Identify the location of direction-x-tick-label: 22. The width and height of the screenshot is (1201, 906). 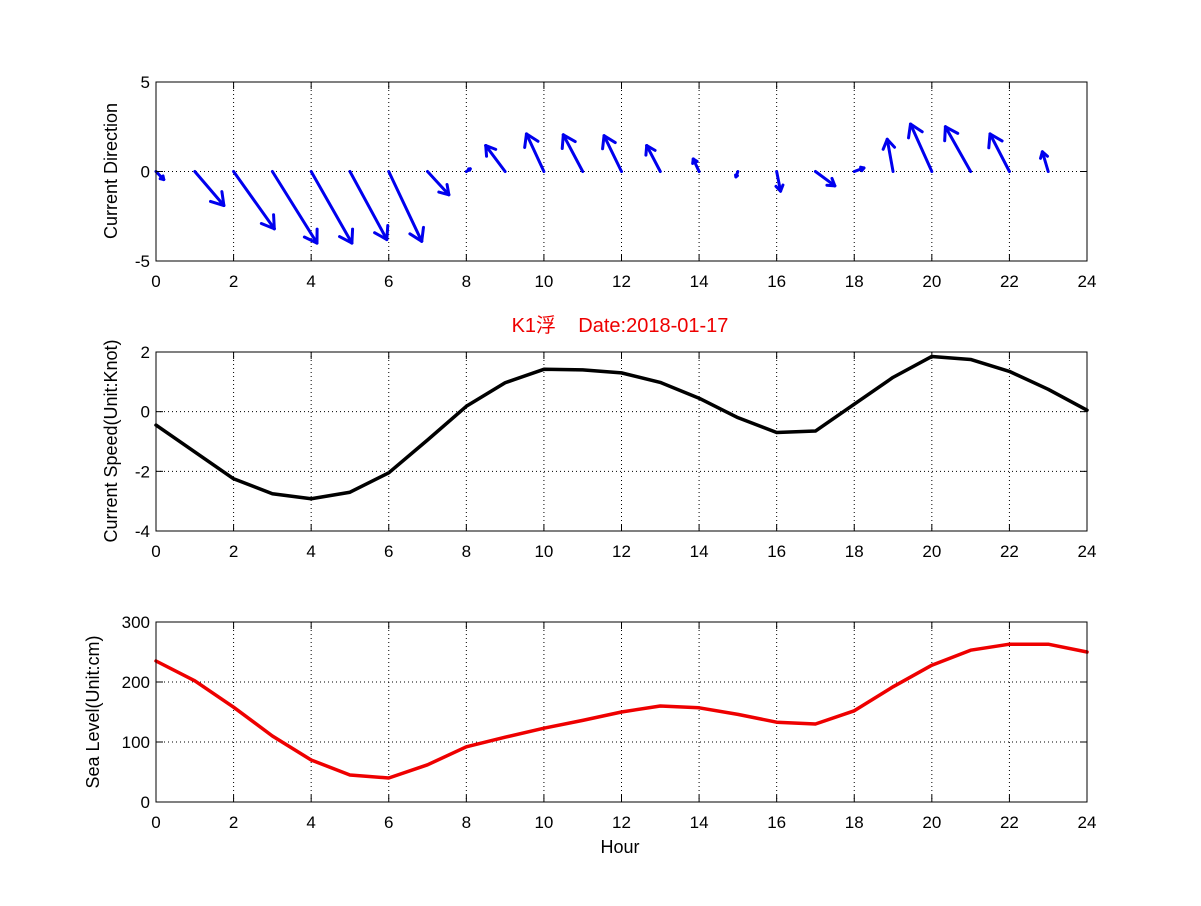
(1009, 281).